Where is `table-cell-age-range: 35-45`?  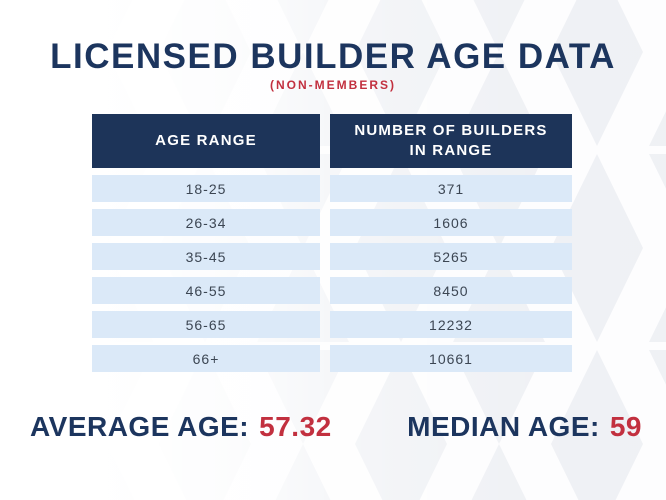 table-cell-age-range: 35-45 is located at coordinates (206, 256).